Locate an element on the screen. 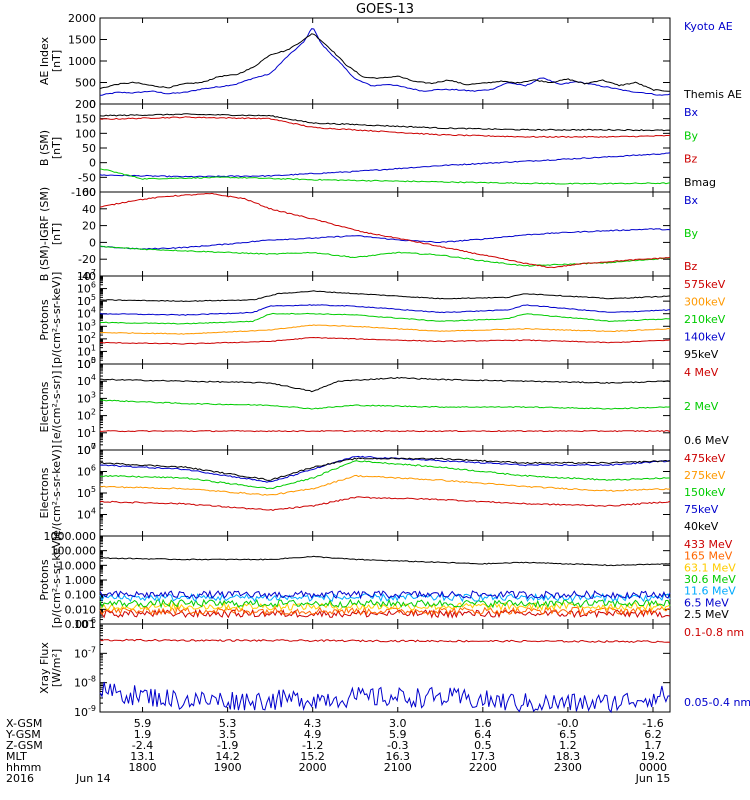 The width and height of the screenshot is (750, 800). series-line-140kev is located at coordinates (385, 310).